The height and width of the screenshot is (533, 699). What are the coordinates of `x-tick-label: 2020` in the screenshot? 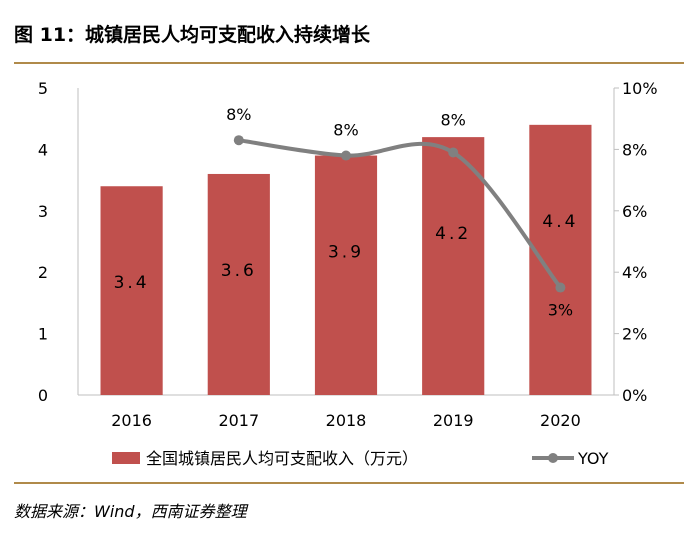 It's located at (560, 420).